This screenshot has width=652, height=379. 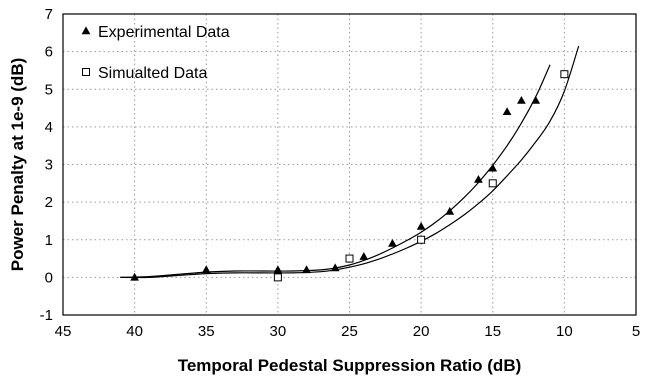 I want to click on x-tick-label: 20, so click(x=421, y=331).